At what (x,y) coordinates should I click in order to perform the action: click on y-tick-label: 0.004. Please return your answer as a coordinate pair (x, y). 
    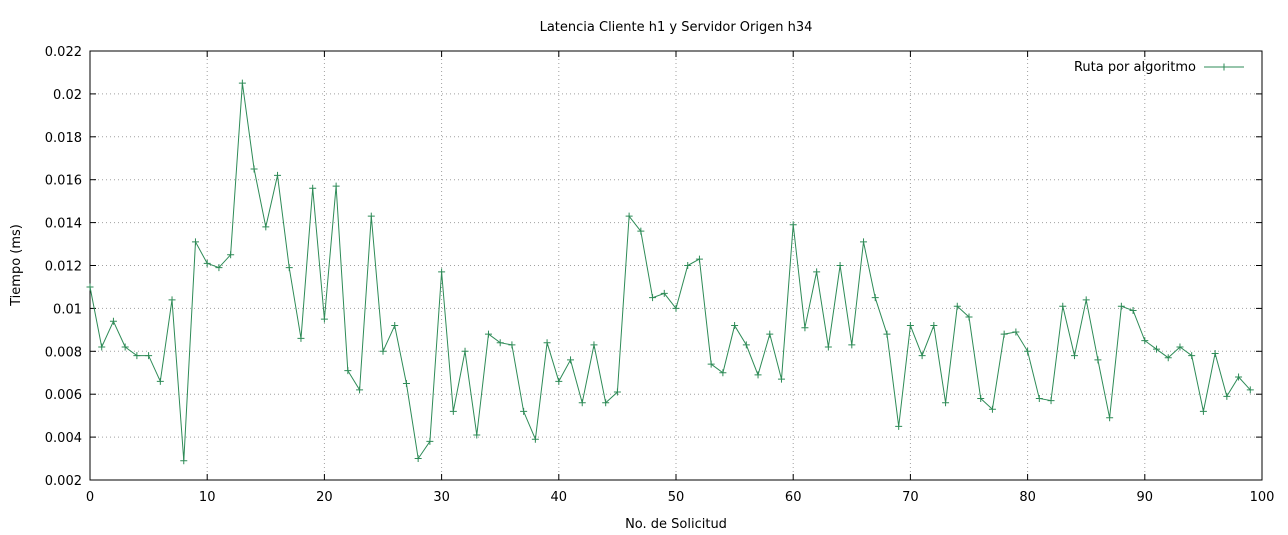
    Looking at the image, I should click on (63, 438).